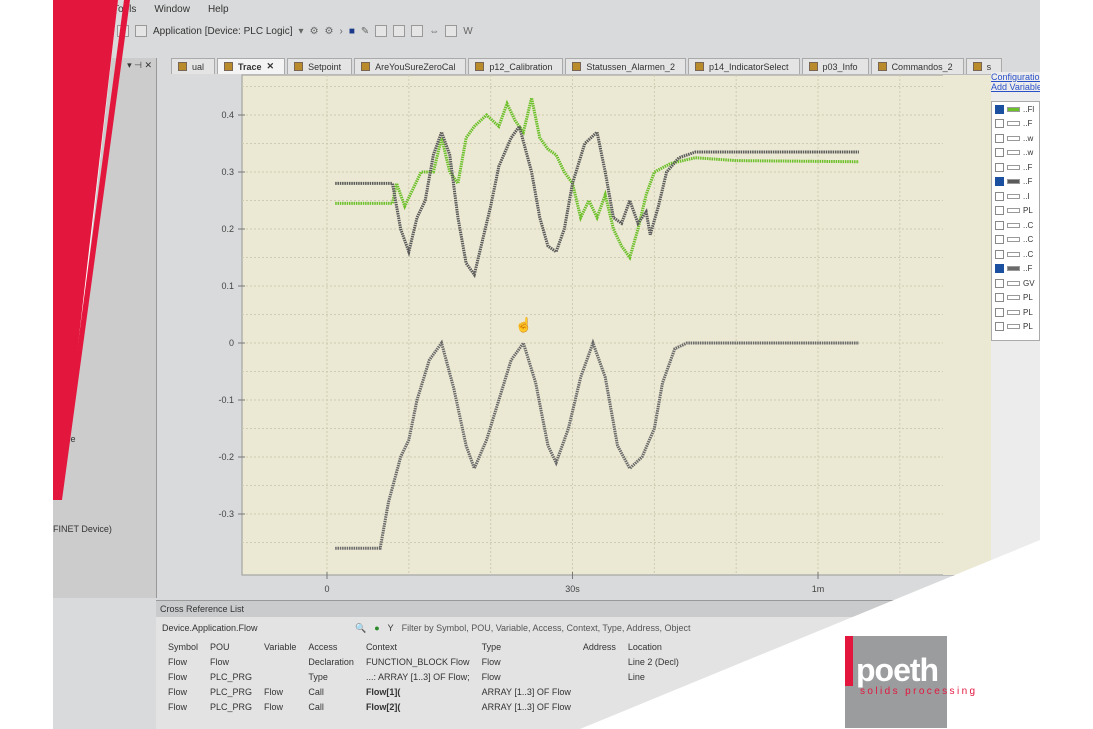  Describe the element at coordinates (451, 31) in the screenshot. I see `monitor-icon` at that location.